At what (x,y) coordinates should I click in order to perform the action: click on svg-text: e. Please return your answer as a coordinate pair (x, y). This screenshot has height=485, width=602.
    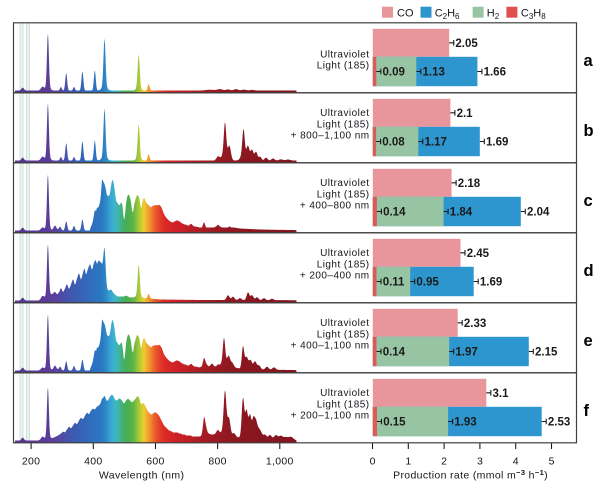
    Looking at the image, I should click on (588, 341).